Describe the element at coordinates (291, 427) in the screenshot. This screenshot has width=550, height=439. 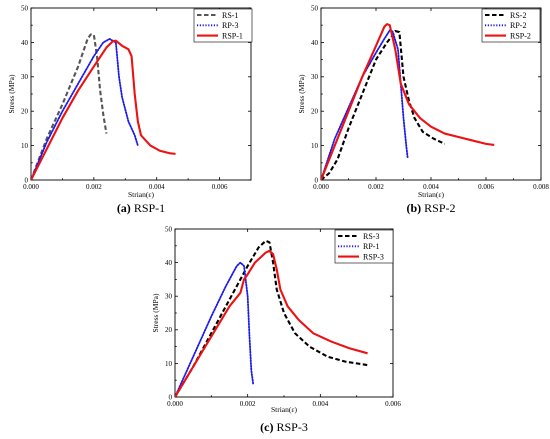
I see `caption-text: RSP-3` at that location.